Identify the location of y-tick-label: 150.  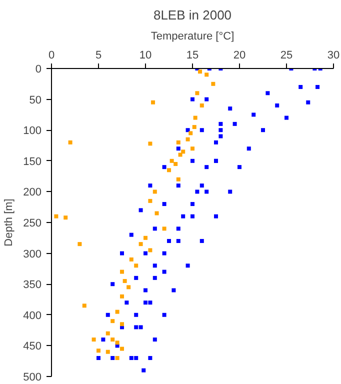
(32, 162).